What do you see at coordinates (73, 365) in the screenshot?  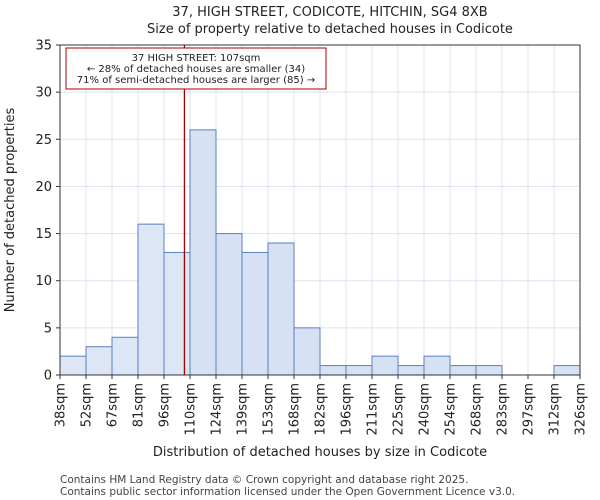 I see `bar-38sqm` at bounding box center [73, 365].